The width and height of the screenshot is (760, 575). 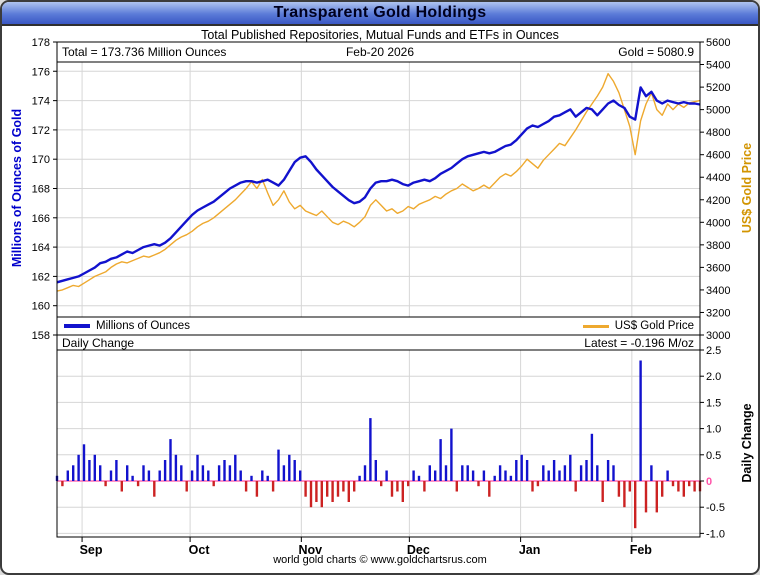 What do you see at coordinates (41, 219) in the screenshot?
I see `svg-text: 166` at bounding box center [41, 219].